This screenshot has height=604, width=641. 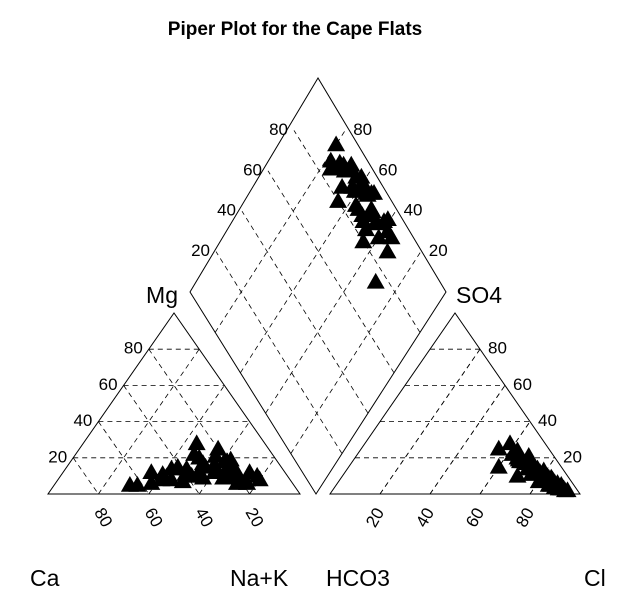 What do you see at coordinates (595, 578) in the screenshot?
I see `corner-label: Cl` at bounding box center [595, 578].